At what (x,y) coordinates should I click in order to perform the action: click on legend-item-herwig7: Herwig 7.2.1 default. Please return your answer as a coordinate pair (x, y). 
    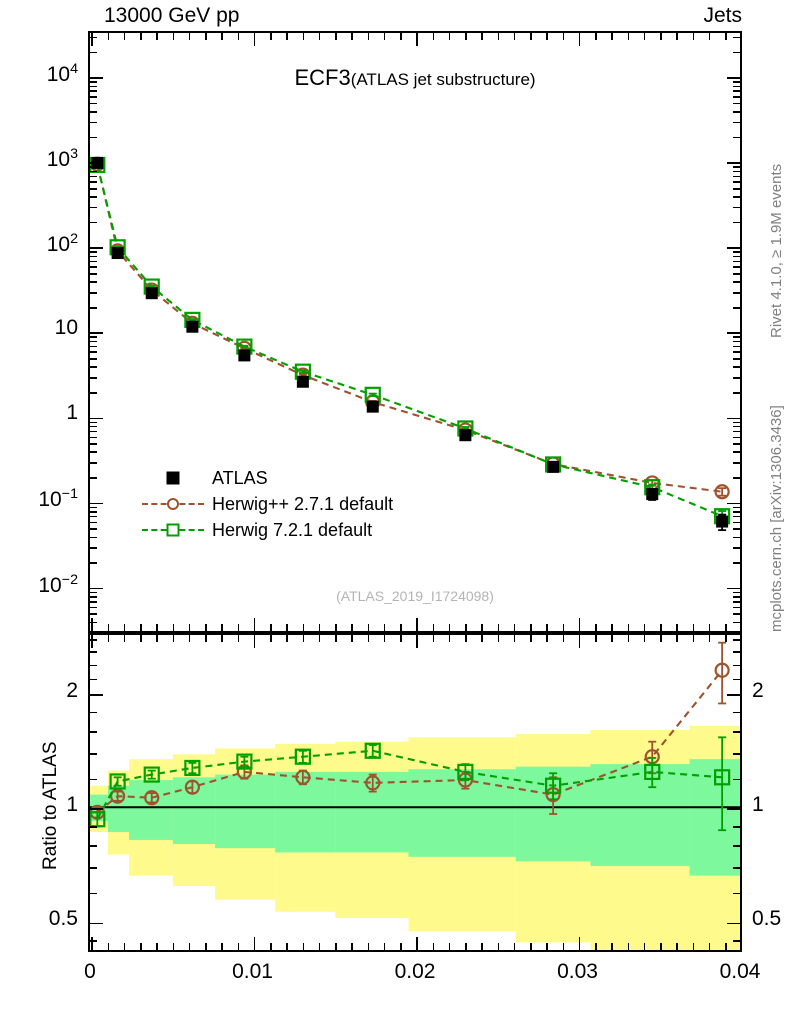
    Looking at the image, I should click on (267, 530).